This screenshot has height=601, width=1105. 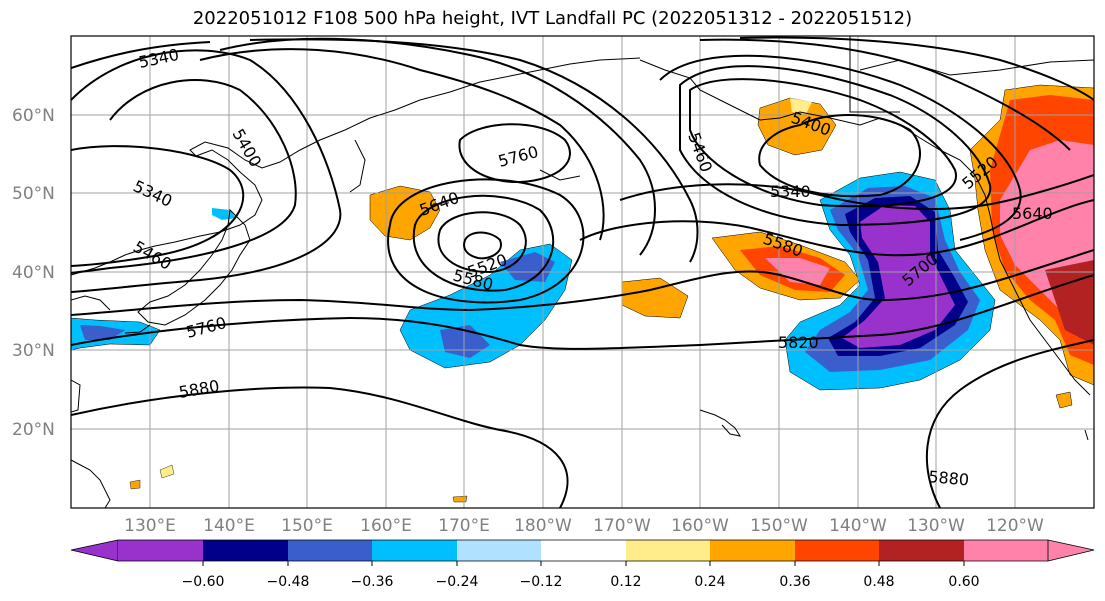 I want to click on contour-label: 5640, so click(x=1032, y=213).